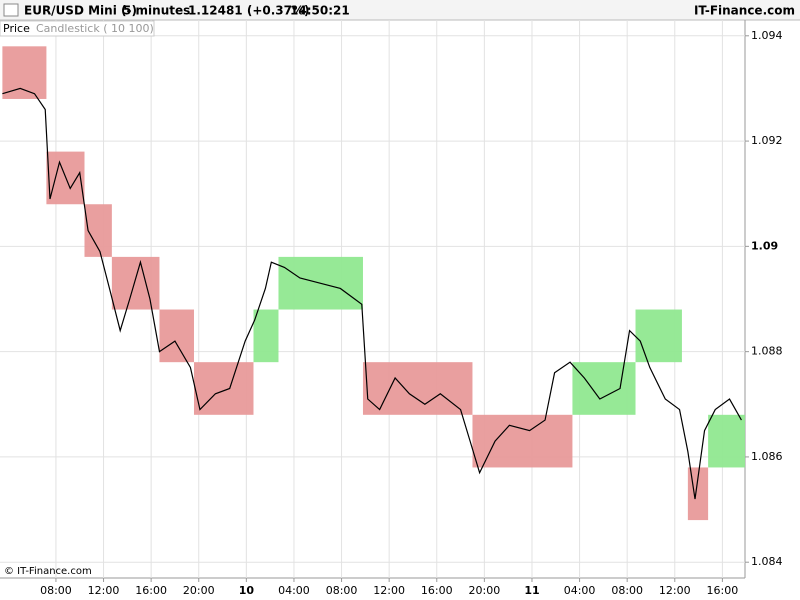  What do you see at coordinates (320, 11) in the screenshot?
I see `clock: 14:50:21` at bounding box center [320, 11].